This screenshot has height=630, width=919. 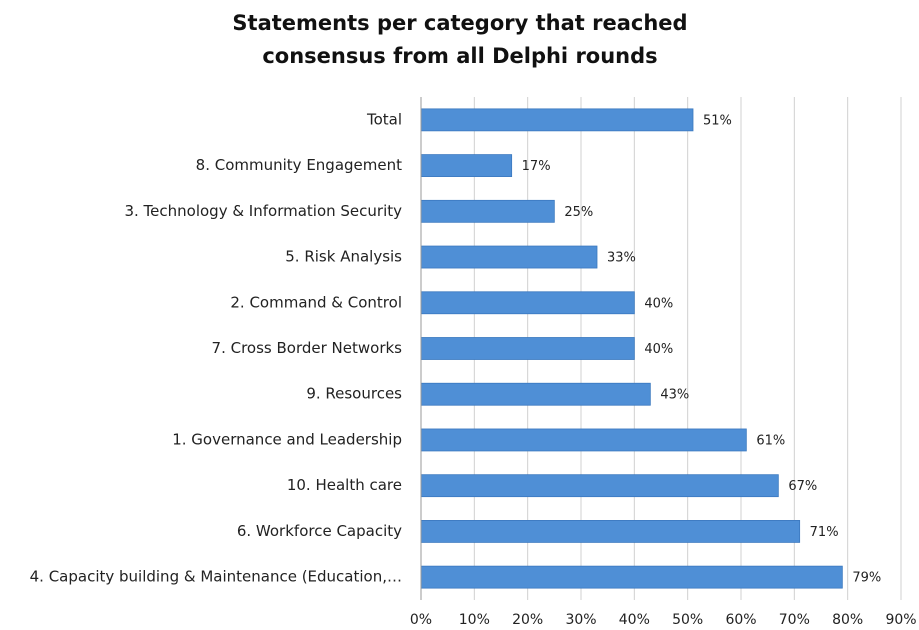 What do you see at coordinates (580, 620) in the screenshot?
I see `x-tick-label: 30%` at bounding box center [580, 620].